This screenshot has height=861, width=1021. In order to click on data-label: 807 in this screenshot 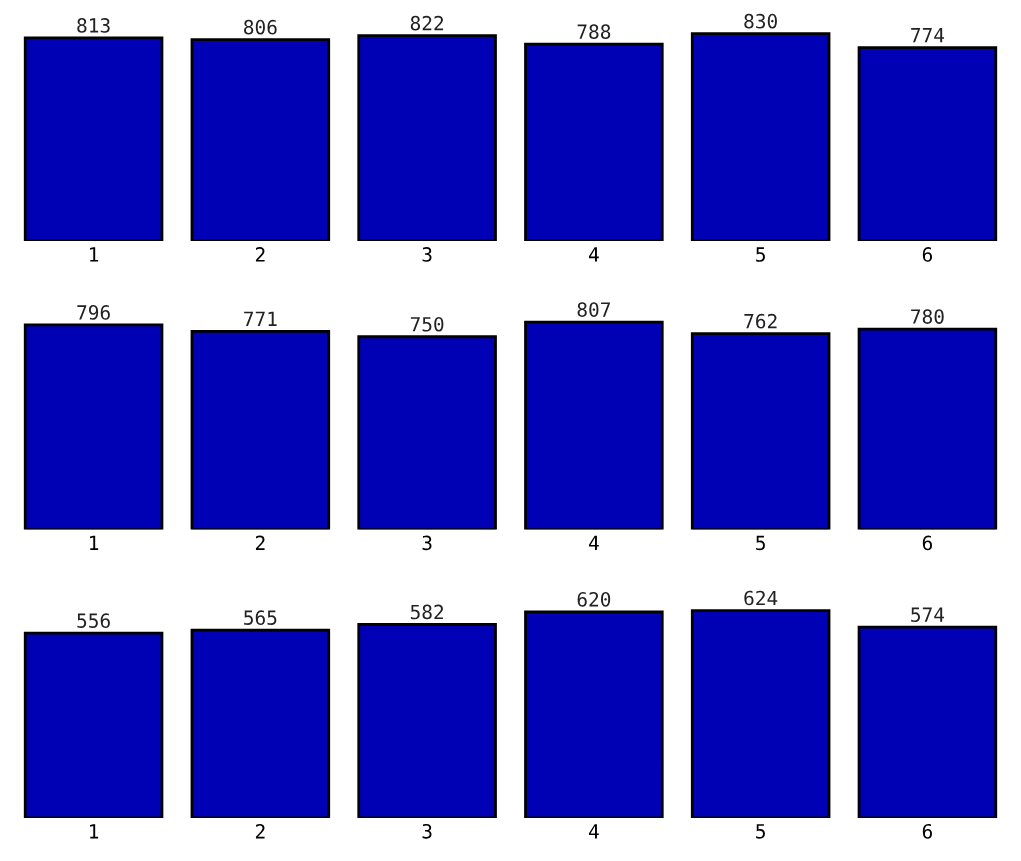, I will do `click(593, 309)`.